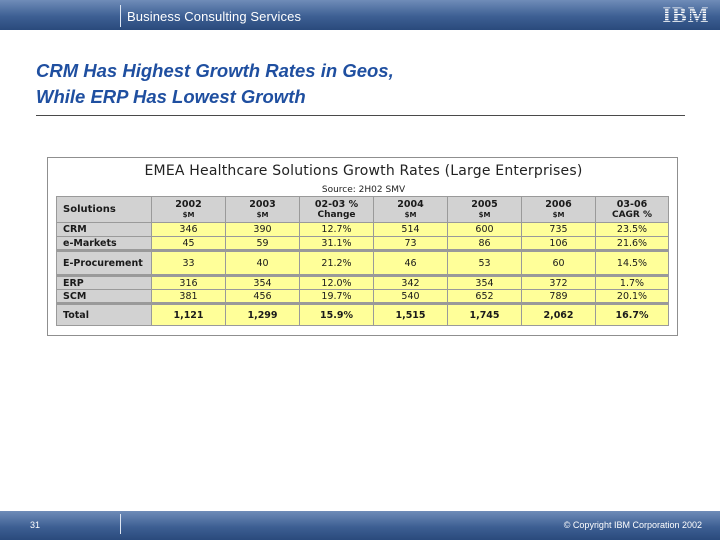  I want to click on table-cell: 20.1%, so click(632, 296).